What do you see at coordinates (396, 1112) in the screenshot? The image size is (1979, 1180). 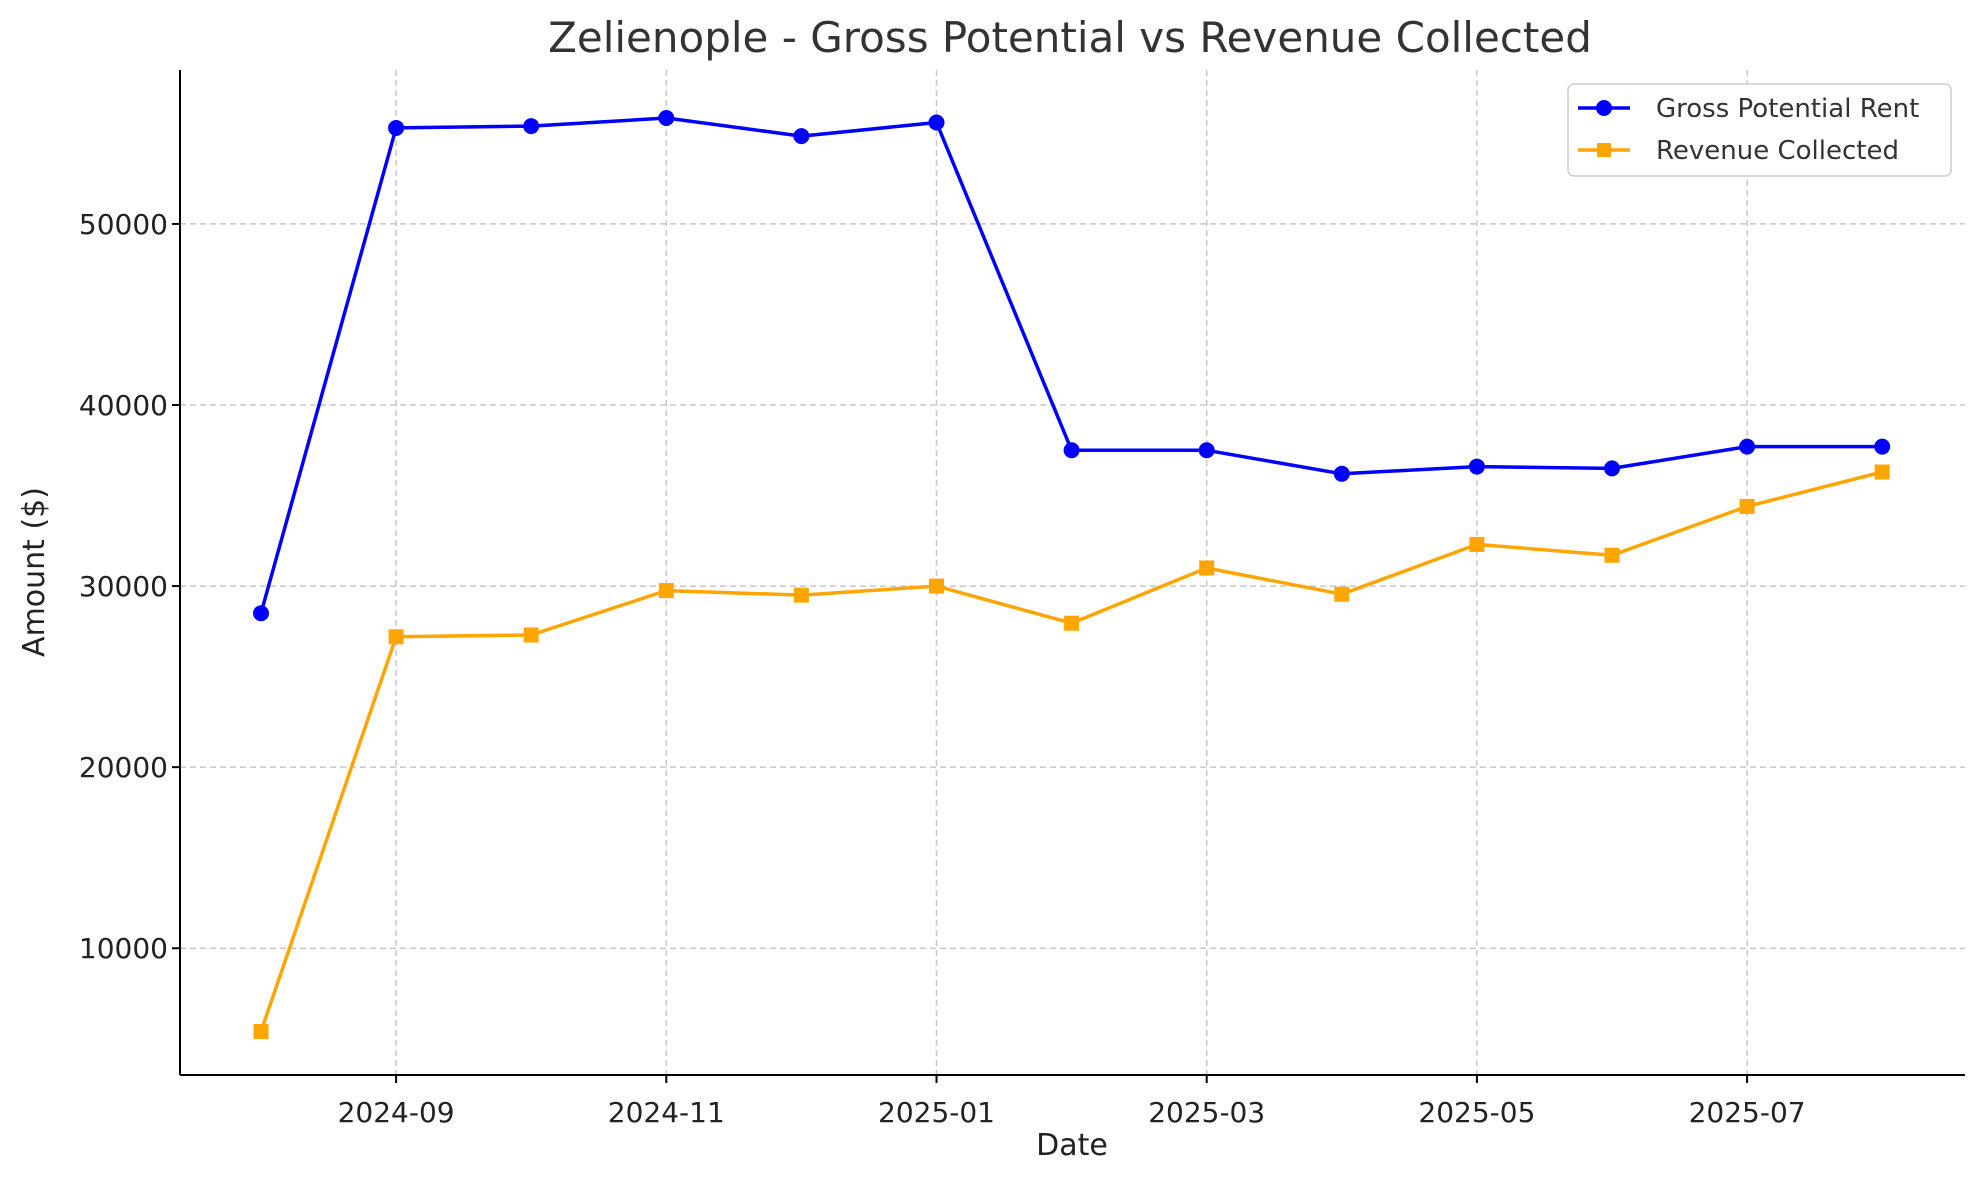 I see `x-tick-label: 2024-09` at bounding box center [396, 1112].